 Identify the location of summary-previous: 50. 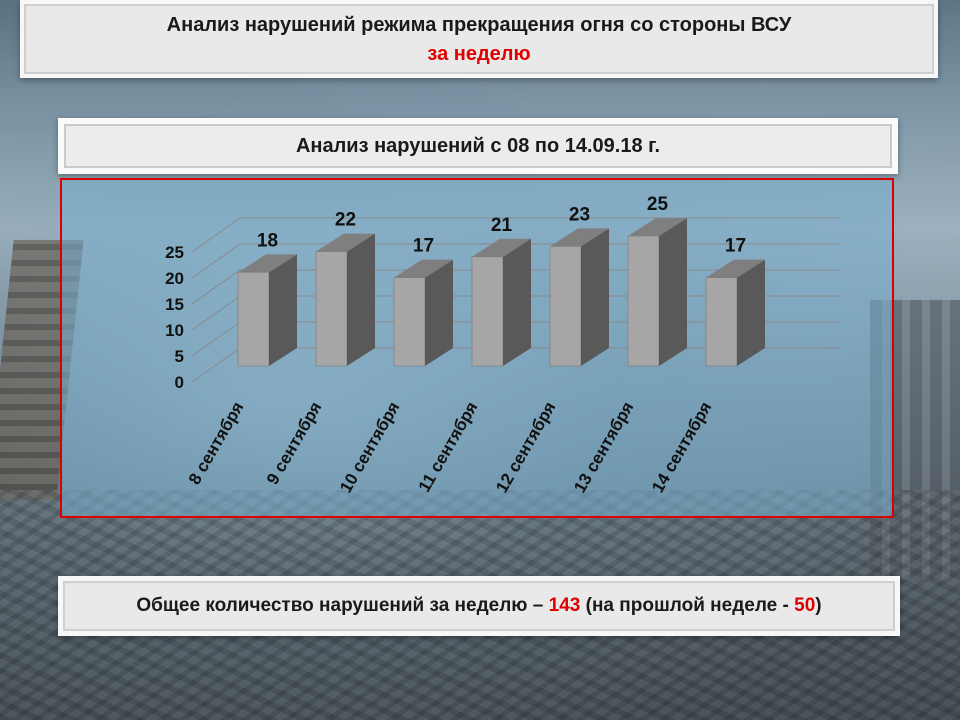
(805, 605).